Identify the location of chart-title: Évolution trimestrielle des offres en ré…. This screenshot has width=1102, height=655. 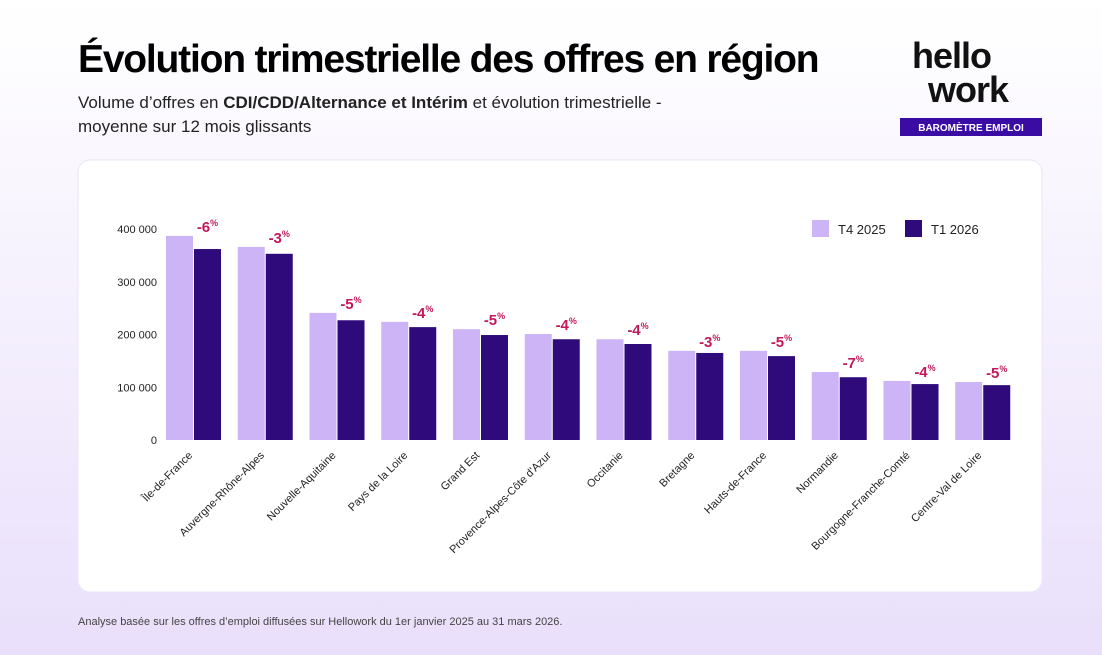
(448, 59).